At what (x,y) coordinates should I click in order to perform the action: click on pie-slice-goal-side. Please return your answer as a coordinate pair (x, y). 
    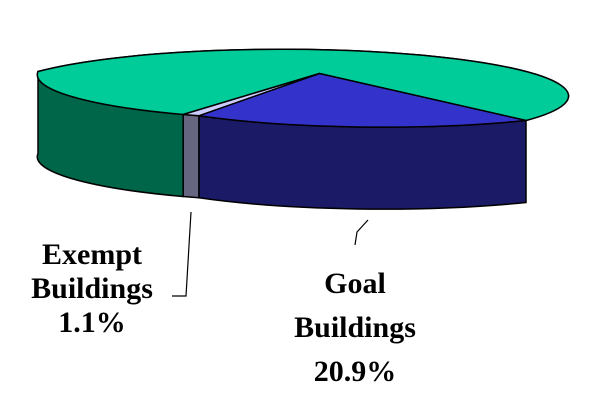
    Looking at the image, I should click on (362, 162).